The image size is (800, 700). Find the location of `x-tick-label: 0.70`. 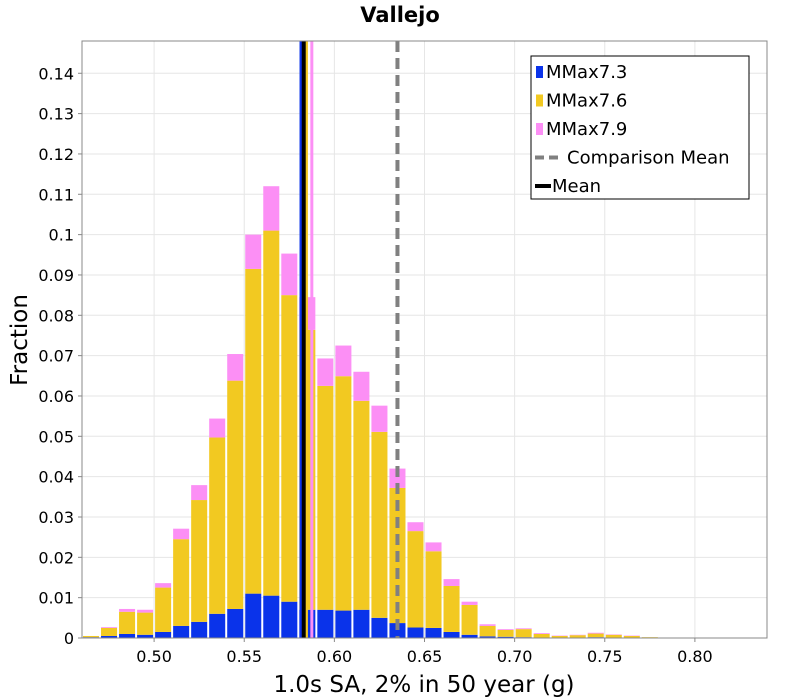

x-tick-label: 0.70 is located at coordinates (515, 656).